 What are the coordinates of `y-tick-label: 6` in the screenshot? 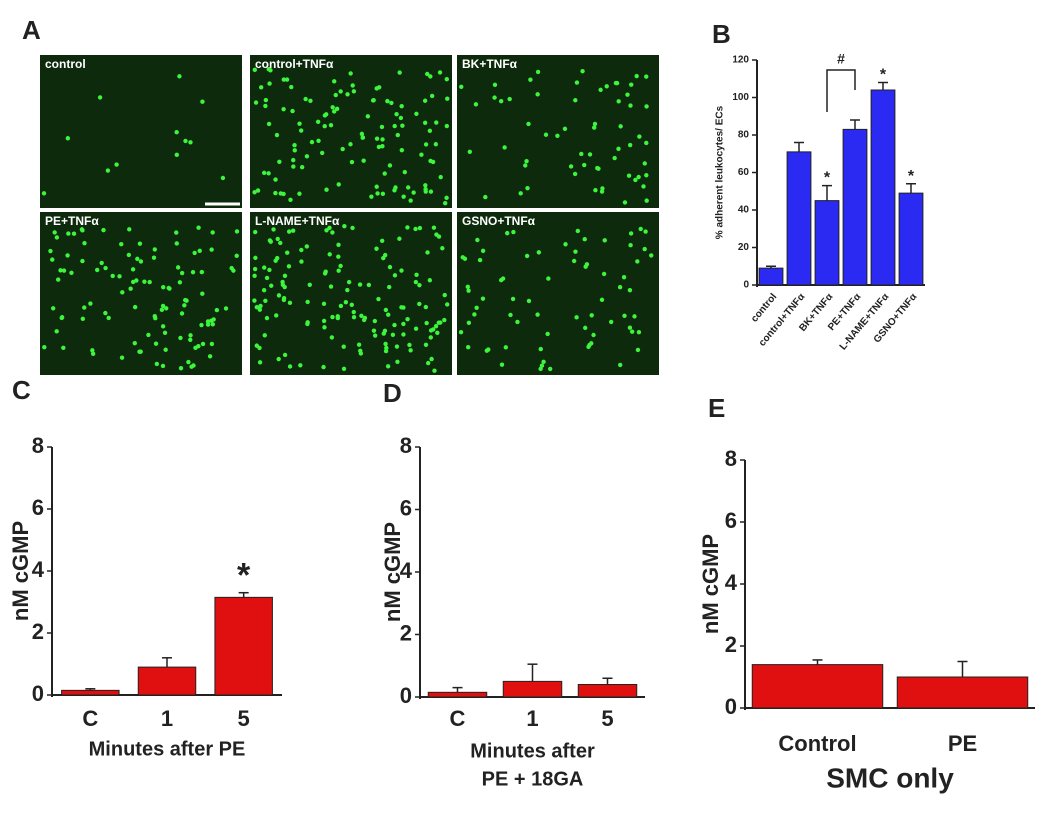 It's located at (731, 520).